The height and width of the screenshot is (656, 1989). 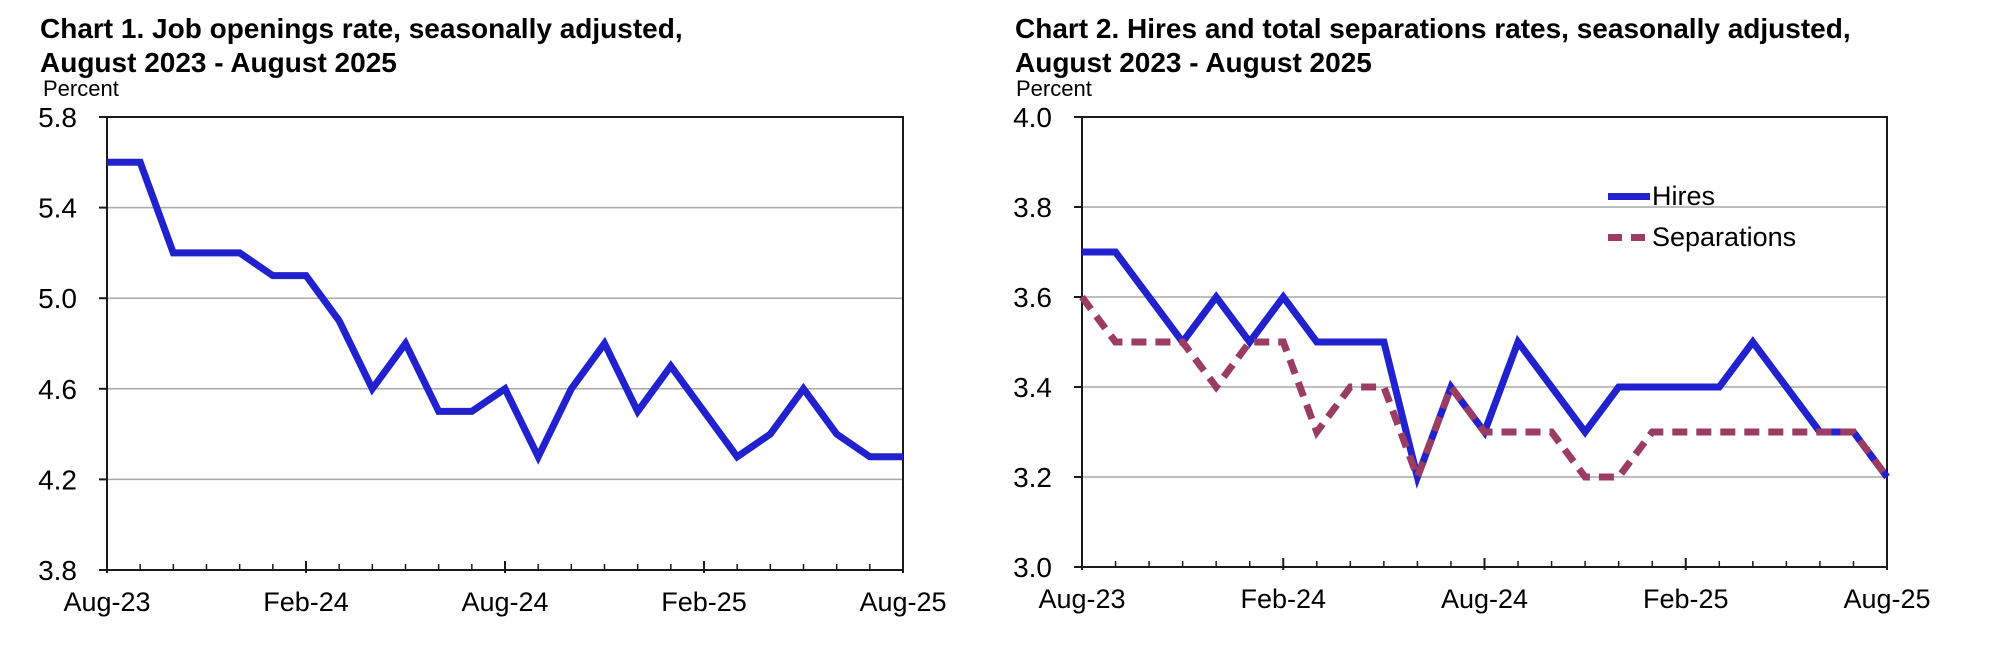 What do you see at coordinates (57, 117) in the screenshot?
I see `y-tick-label: 5.8` at bounding box center [57, 117].